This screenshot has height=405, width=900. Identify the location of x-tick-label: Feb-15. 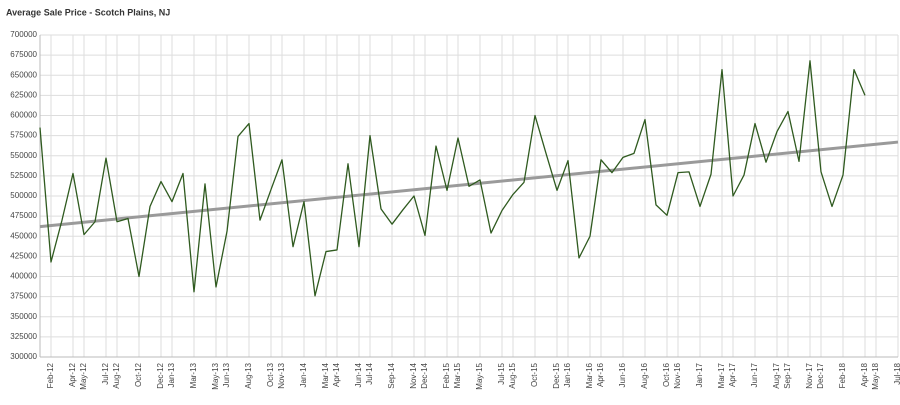
(446, 375).